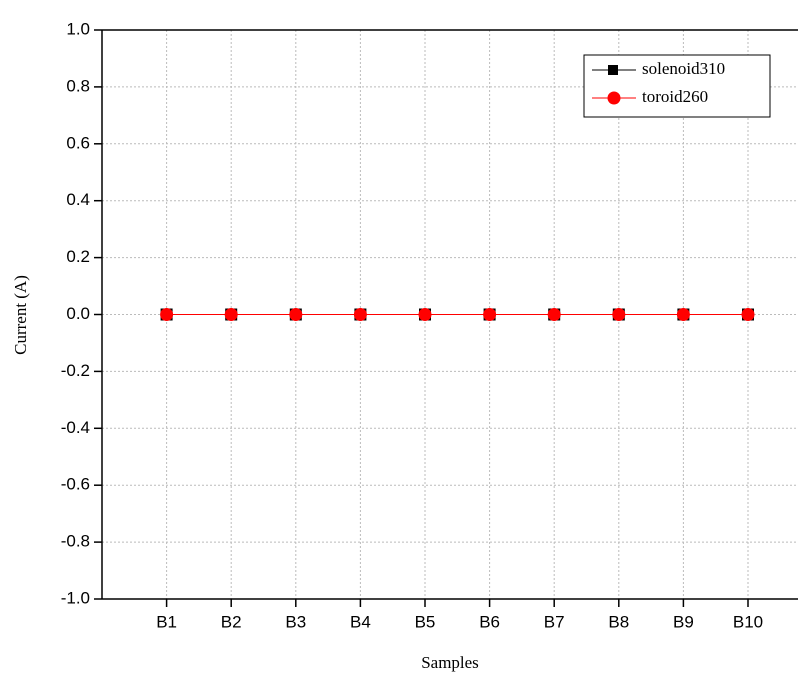 The width and height of the screenshot is (803, 678). I want to click on x-tick-label: B8, so click(618, 621).